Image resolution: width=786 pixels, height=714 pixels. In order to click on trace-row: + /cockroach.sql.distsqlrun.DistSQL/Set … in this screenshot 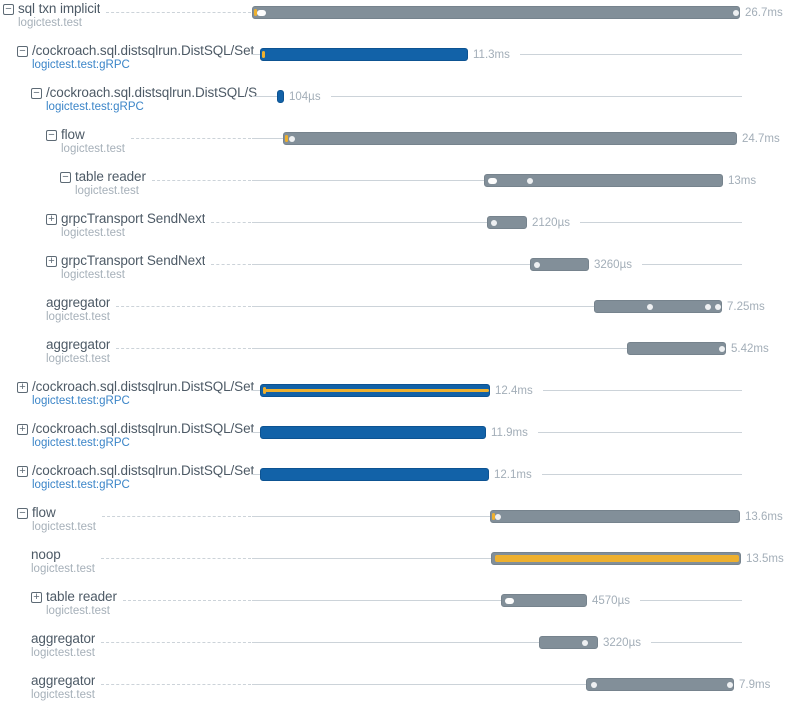, I will do `click(393, 485)`.